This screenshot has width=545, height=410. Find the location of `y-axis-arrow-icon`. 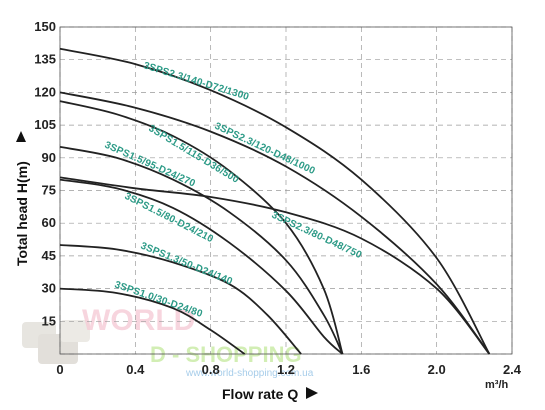

y-axis-arrow-icon is located at coordinates (21, 136).